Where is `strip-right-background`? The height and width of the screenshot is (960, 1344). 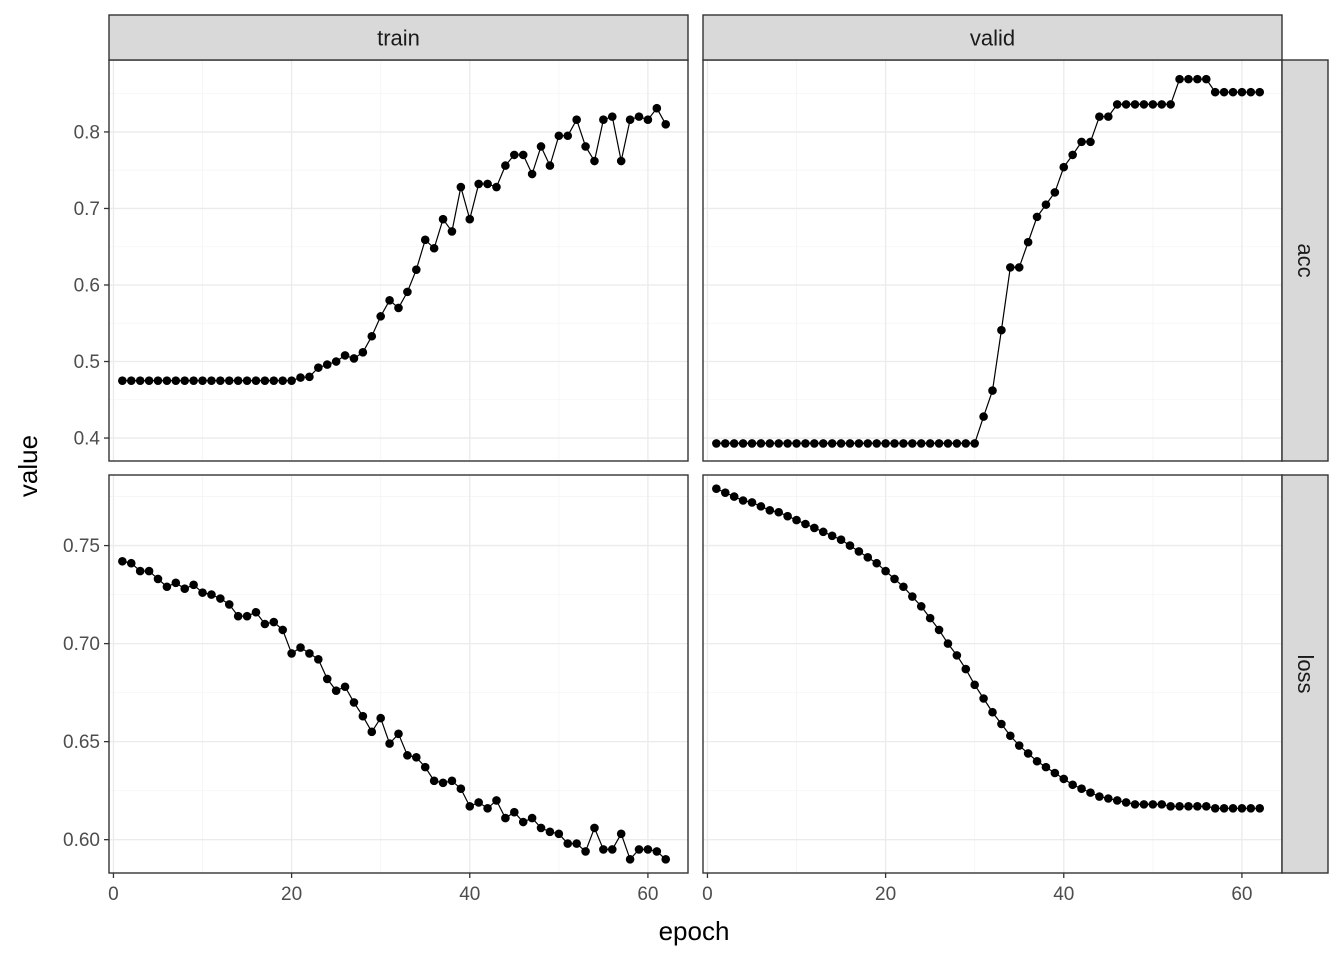 strip-right-background is located at coordinates (1305, 674).